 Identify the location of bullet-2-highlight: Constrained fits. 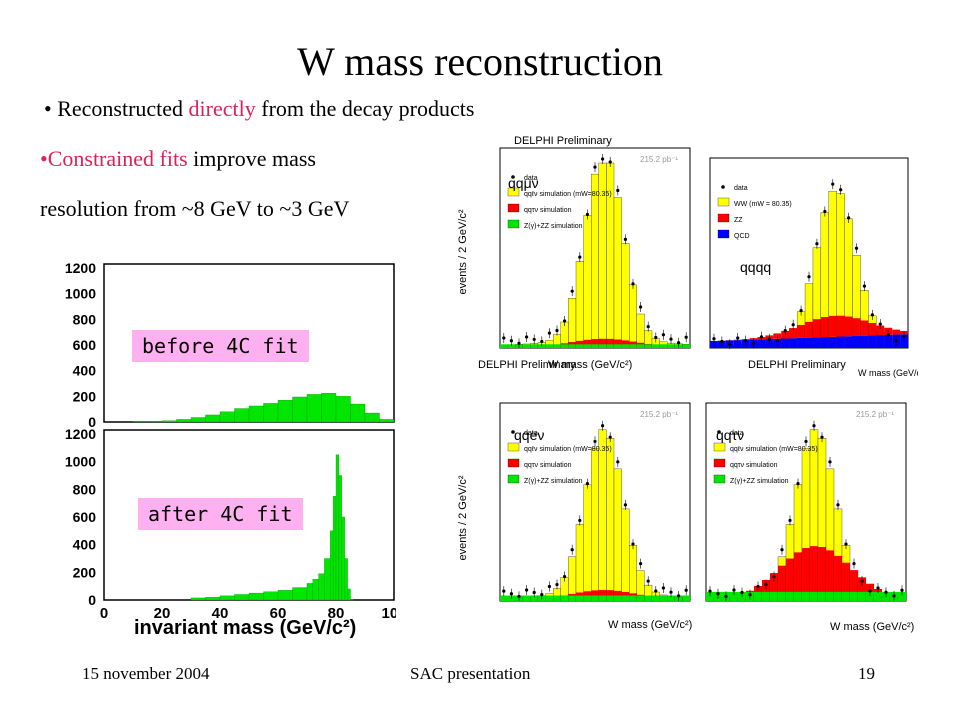
(117, 158).